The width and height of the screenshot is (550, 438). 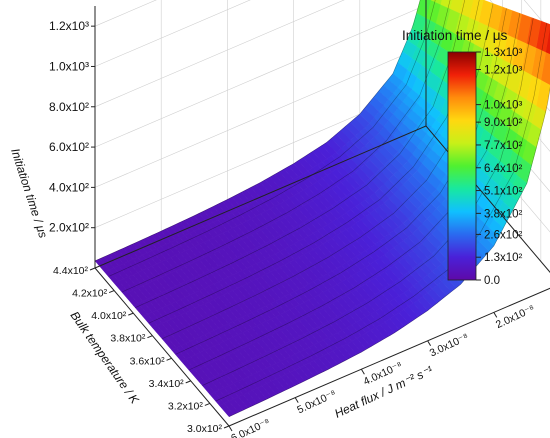 What do you see at coordinates (69, 228) in the screenshot?
I see `z-tick-label: 2.0x10²` at bounding box center [69, 228].